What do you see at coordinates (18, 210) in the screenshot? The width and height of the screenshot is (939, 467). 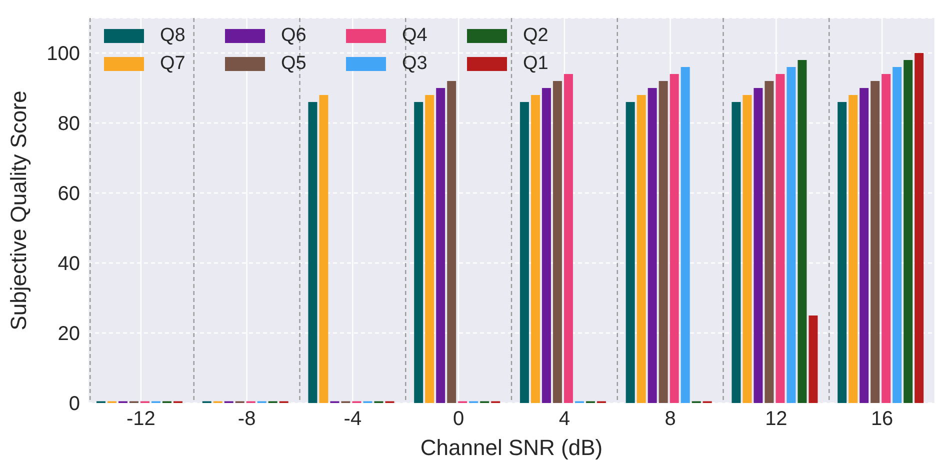 I see `y-axis-title: Subjective Quality Score` at bounding box center [18, 210].